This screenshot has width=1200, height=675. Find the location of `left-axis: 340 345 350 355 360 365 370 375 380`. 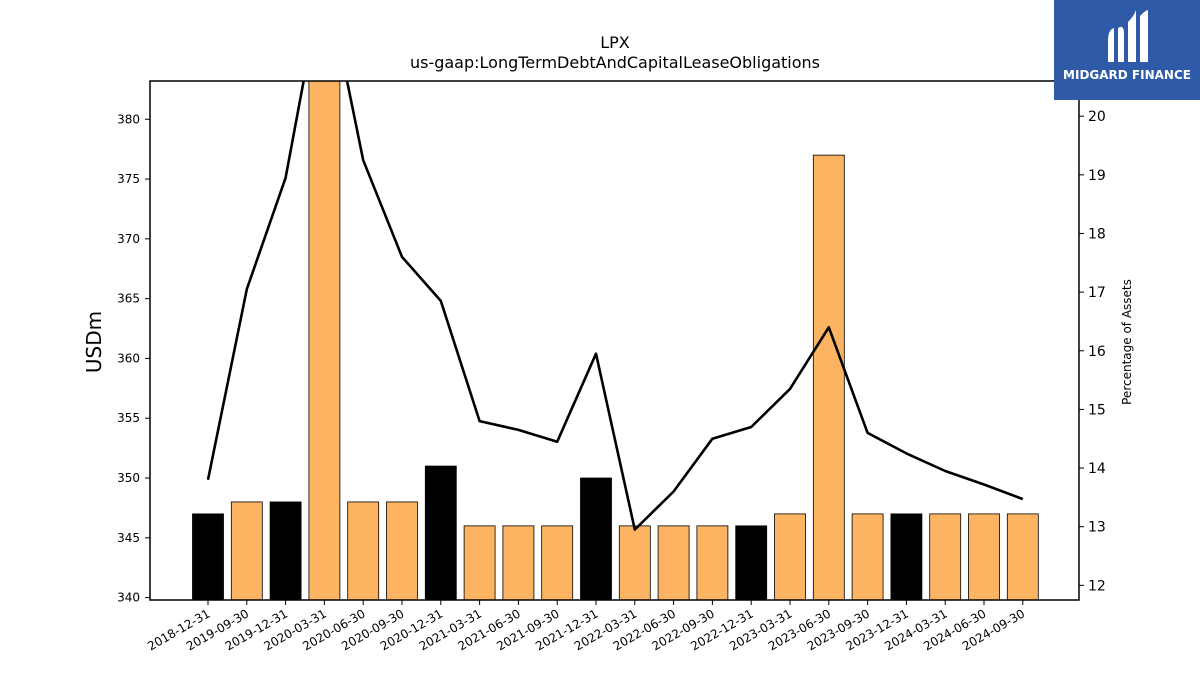

left-axis: 340 345 350 355 360 365 370 375 380 is located at coordinates (133, 358).